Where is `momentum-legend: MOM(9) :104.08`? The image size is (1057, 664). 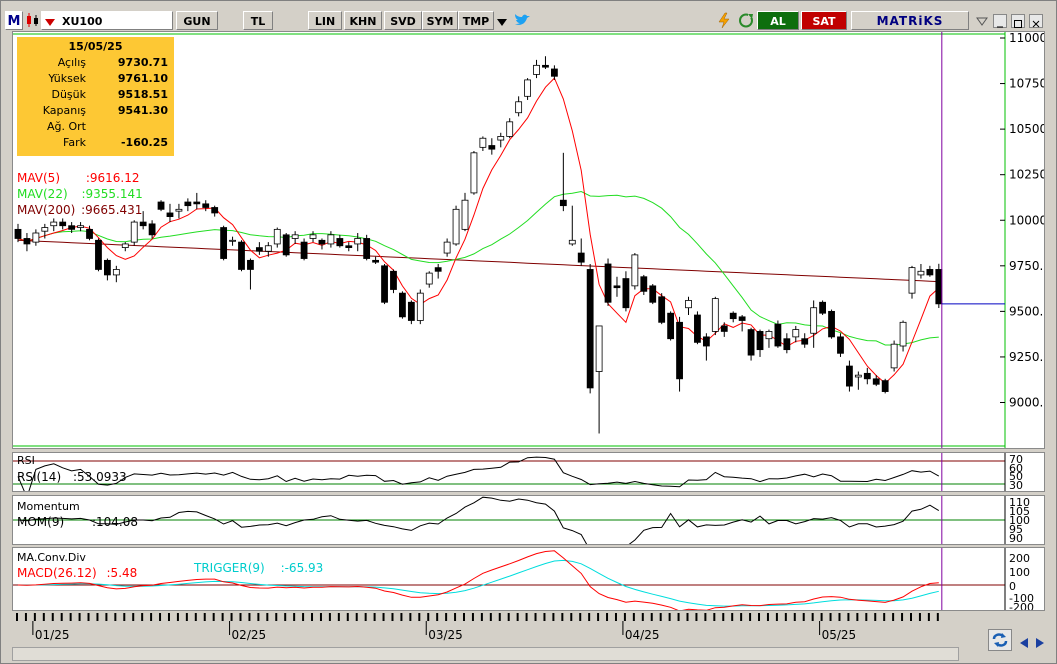 momentum-legend: MOM(9) :104.08 is located at coordinates (77, 522).